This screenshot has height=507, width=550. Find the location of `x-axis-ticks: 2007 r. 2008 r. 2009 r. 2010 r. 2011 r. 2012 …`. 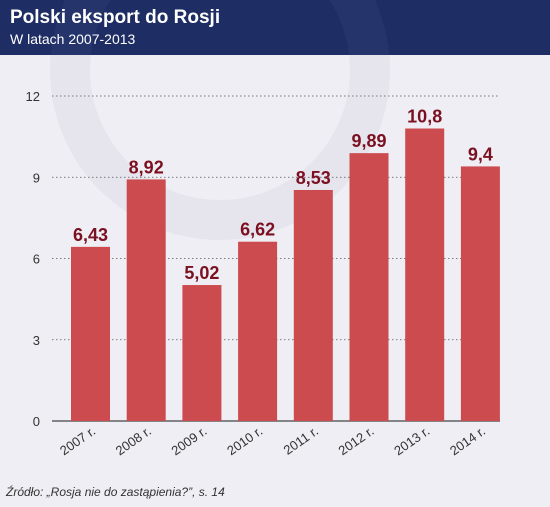

x-axis-ticks: 2007 r. 2008 r. 2009 r. 2010 r. 2011 r. 2012 … is located at coordinates (272, 440).